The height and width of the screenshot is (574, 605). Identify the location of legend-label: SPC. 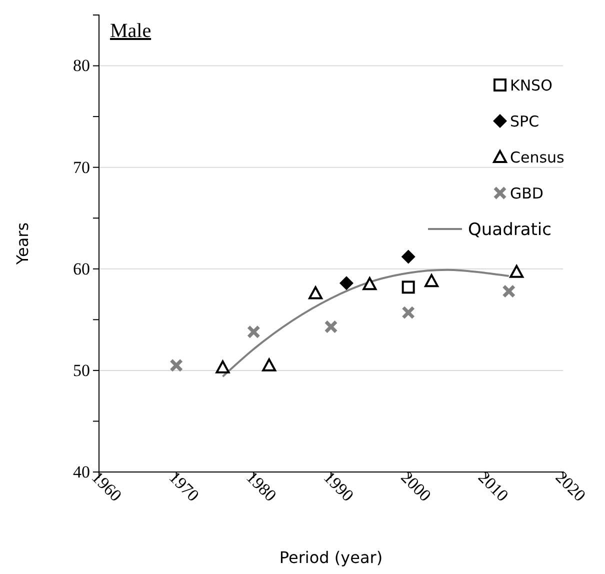
(525, 121).